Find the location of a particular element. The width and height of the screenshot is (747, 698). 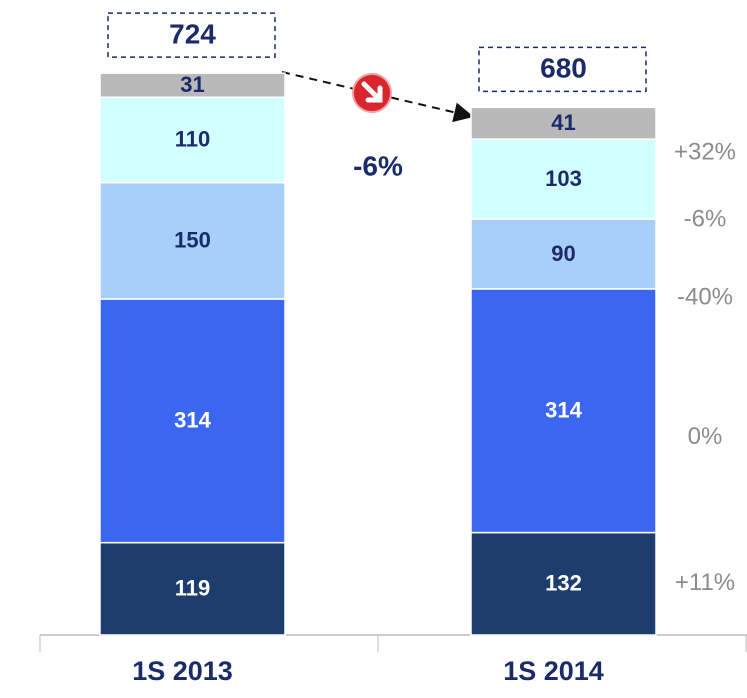

segment-label: 132 is located at coordinates (563, 583).